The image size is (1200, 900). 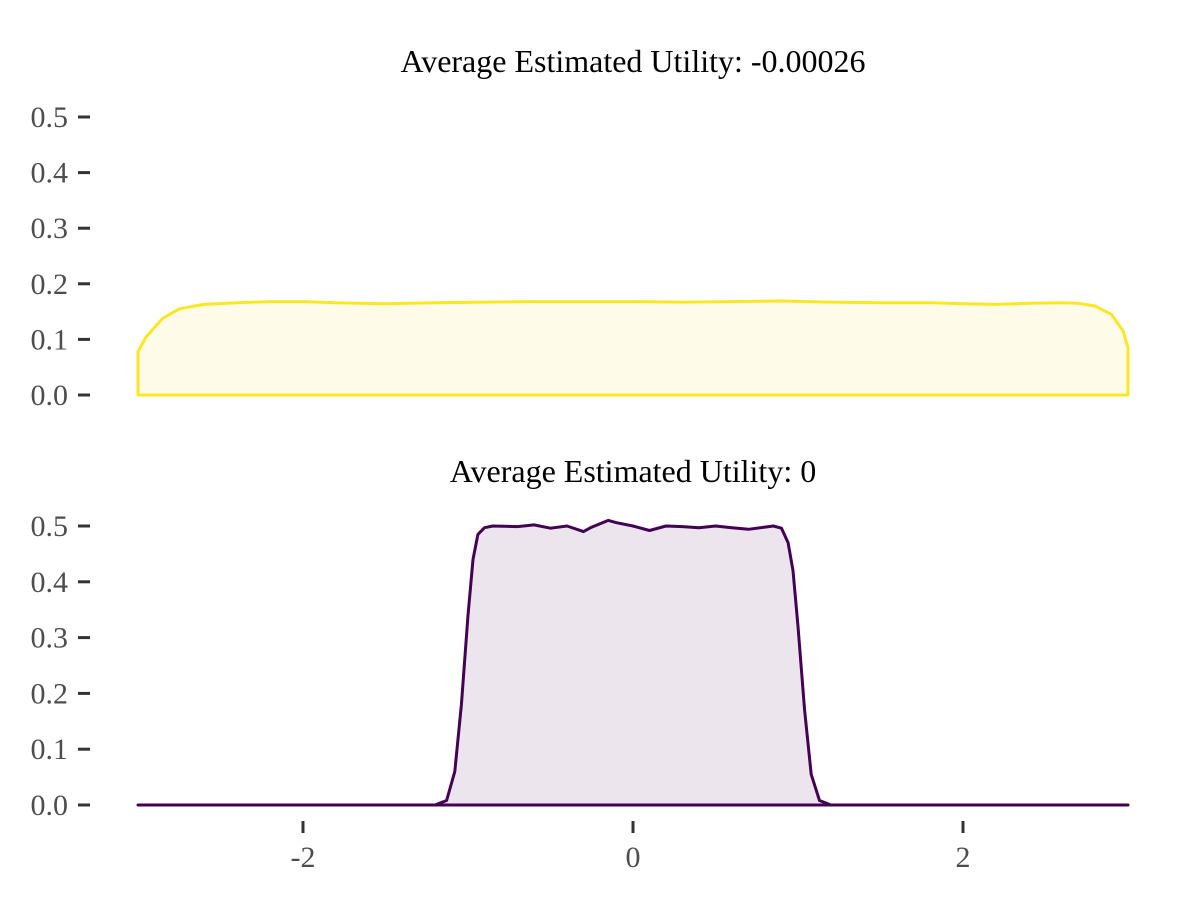 I want to click on top-density-line, so click(x=633, y=348).